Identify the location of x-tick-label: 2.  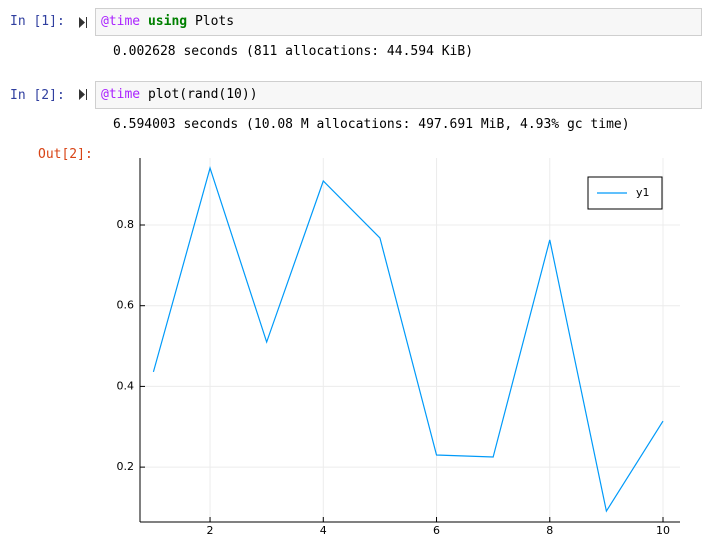
(210, 530).